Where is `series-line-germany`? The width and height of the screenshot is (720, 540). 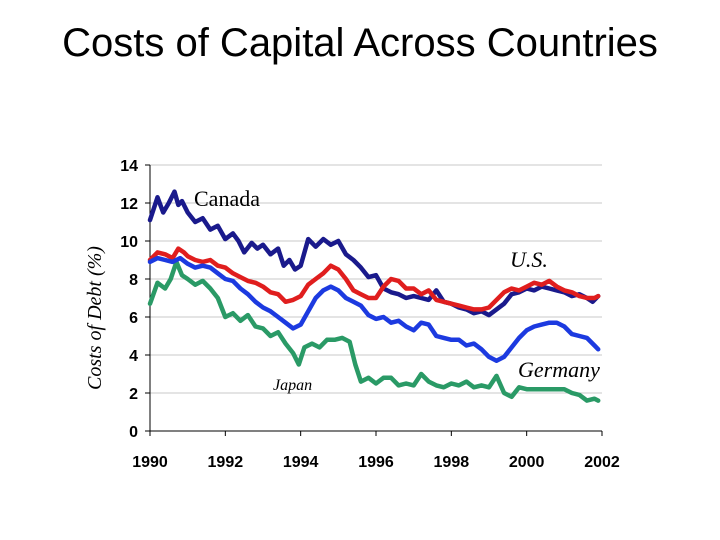
series-line-germany is located at coordinates (374, 309).